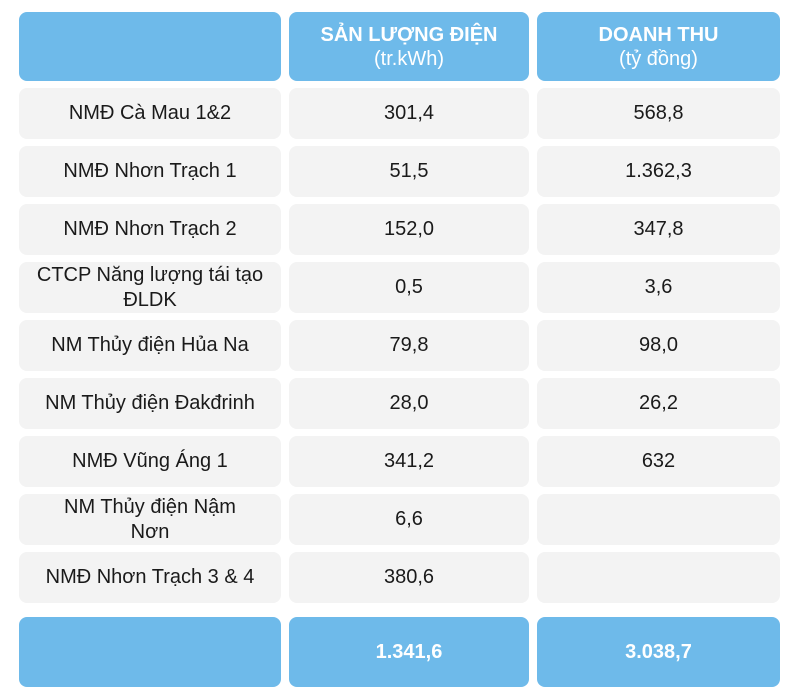 Image resolution: width=793 pixels, height=694 pixels. What do you see at coordinates (409, 58) in the screenshot?
I see `header-output-unit: (tr.kWh)` at bounding box center [409, 58].